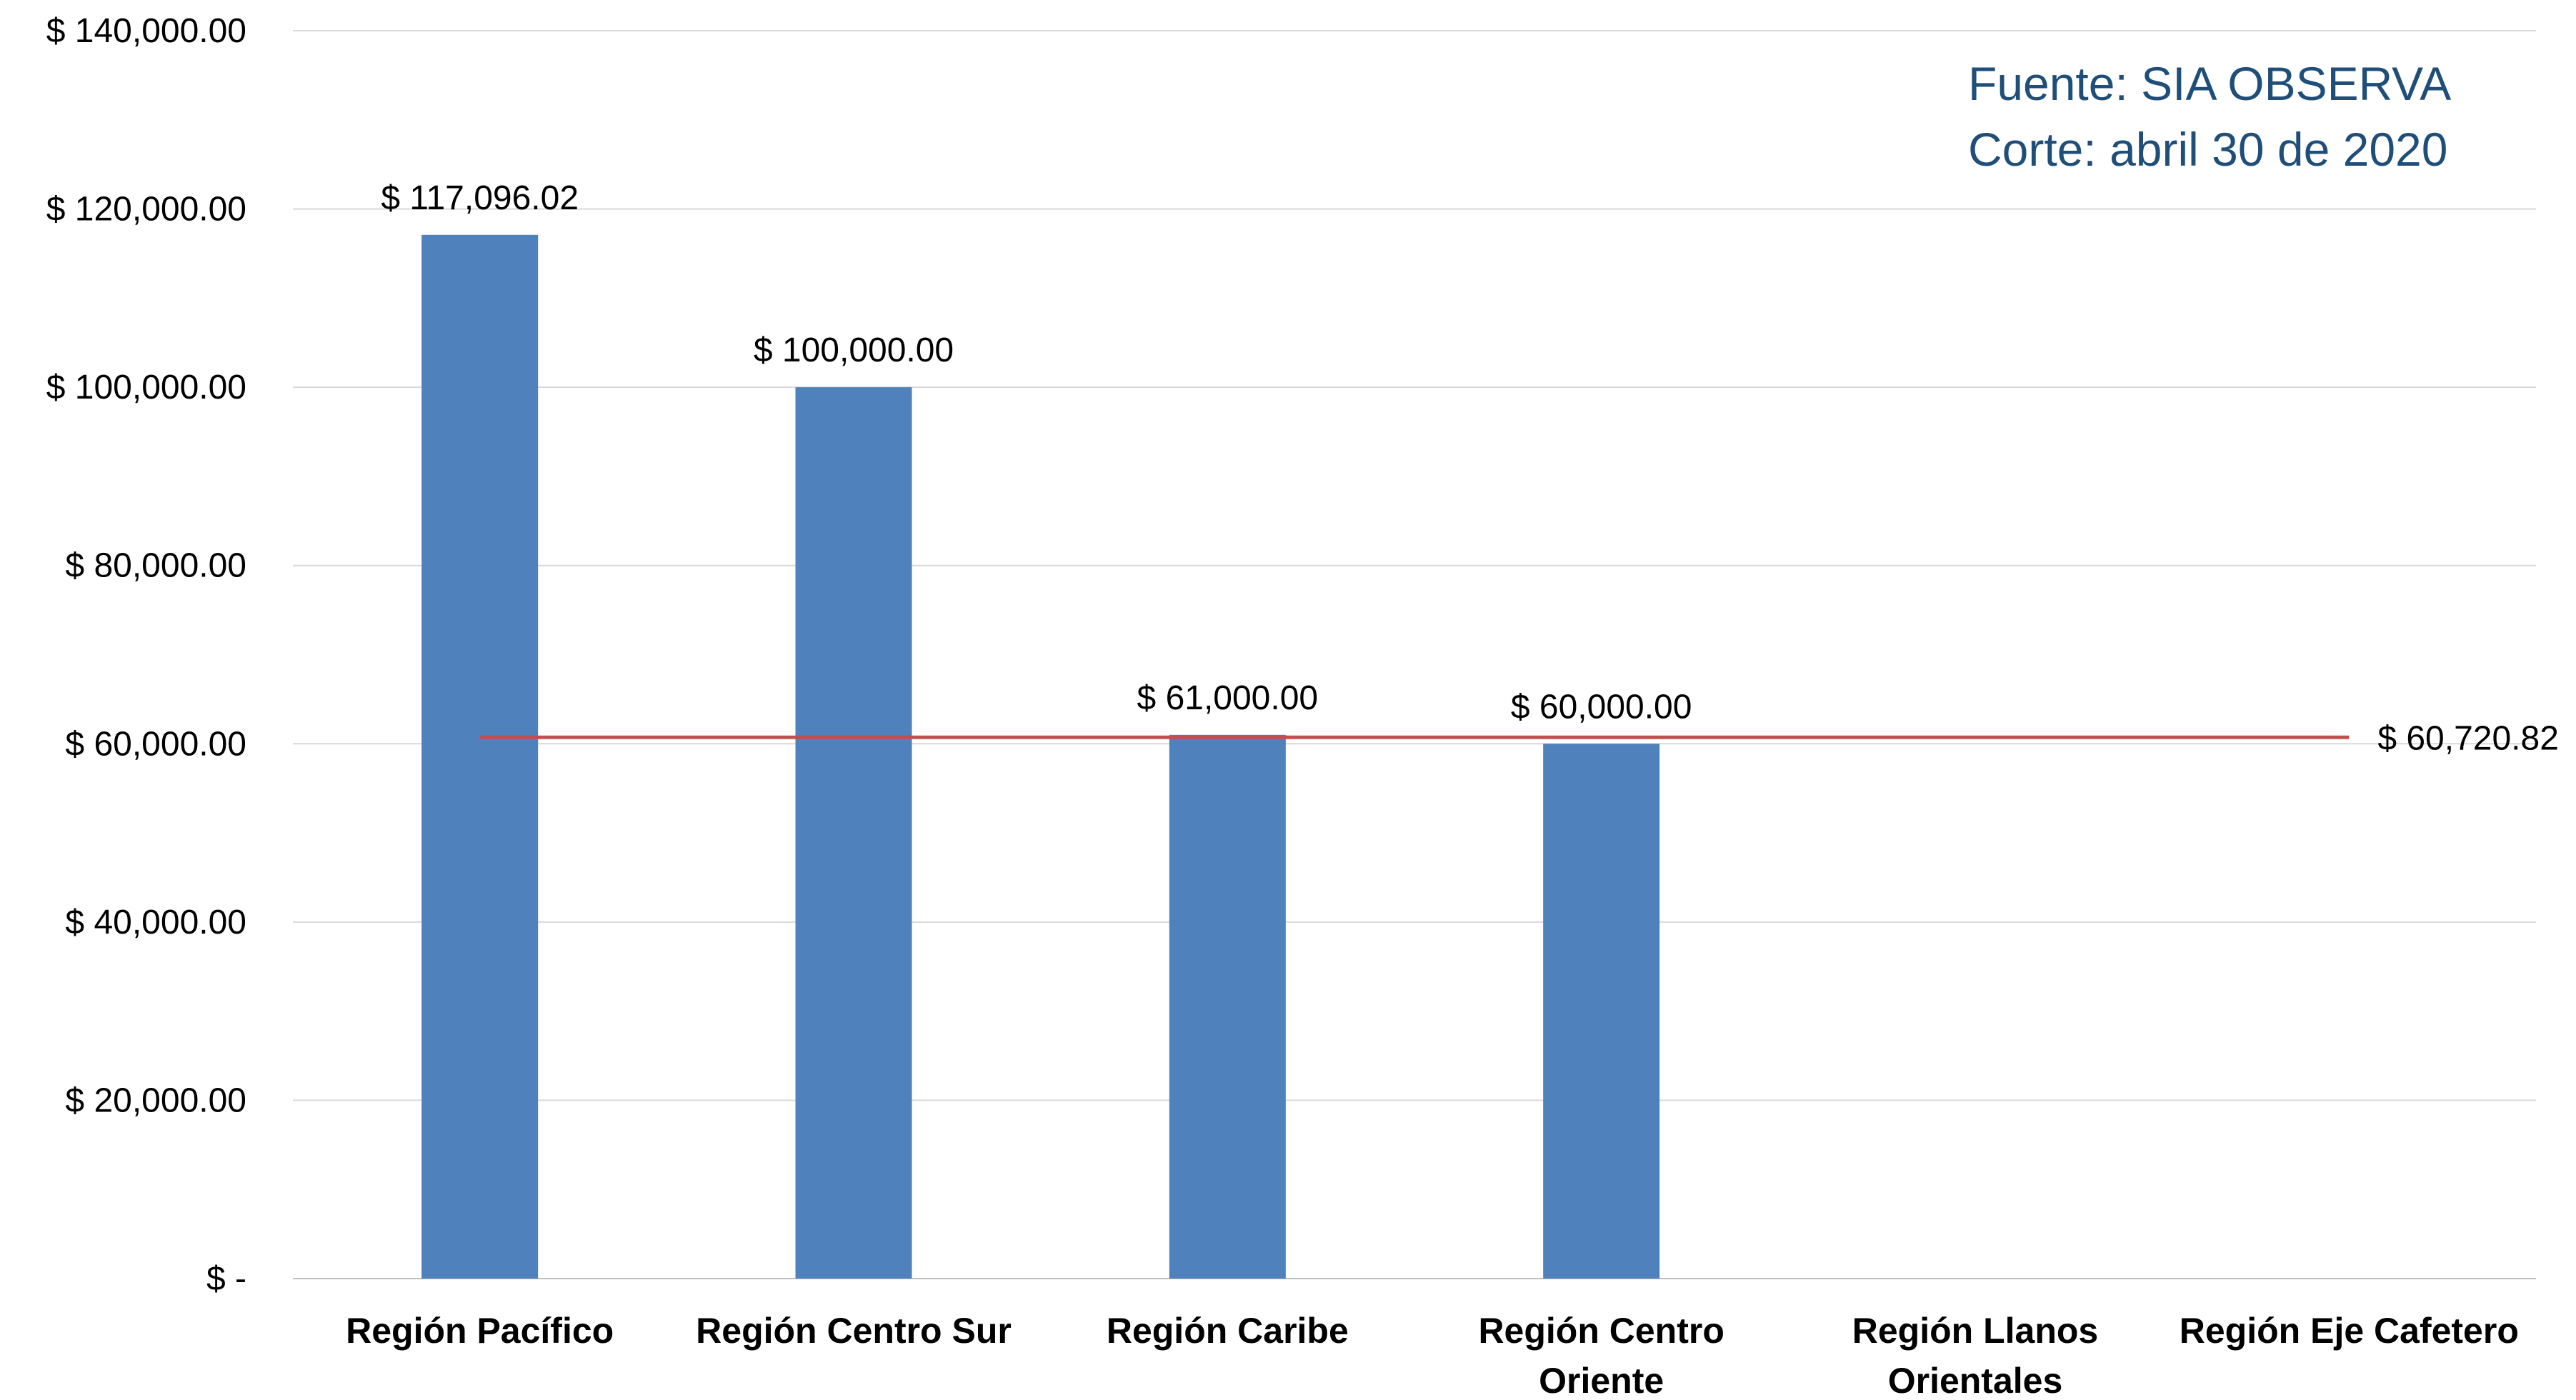 This screenshot has width=2576, height=1400. I want to click on data-label: $ 117,096.02, so click(480, 198).